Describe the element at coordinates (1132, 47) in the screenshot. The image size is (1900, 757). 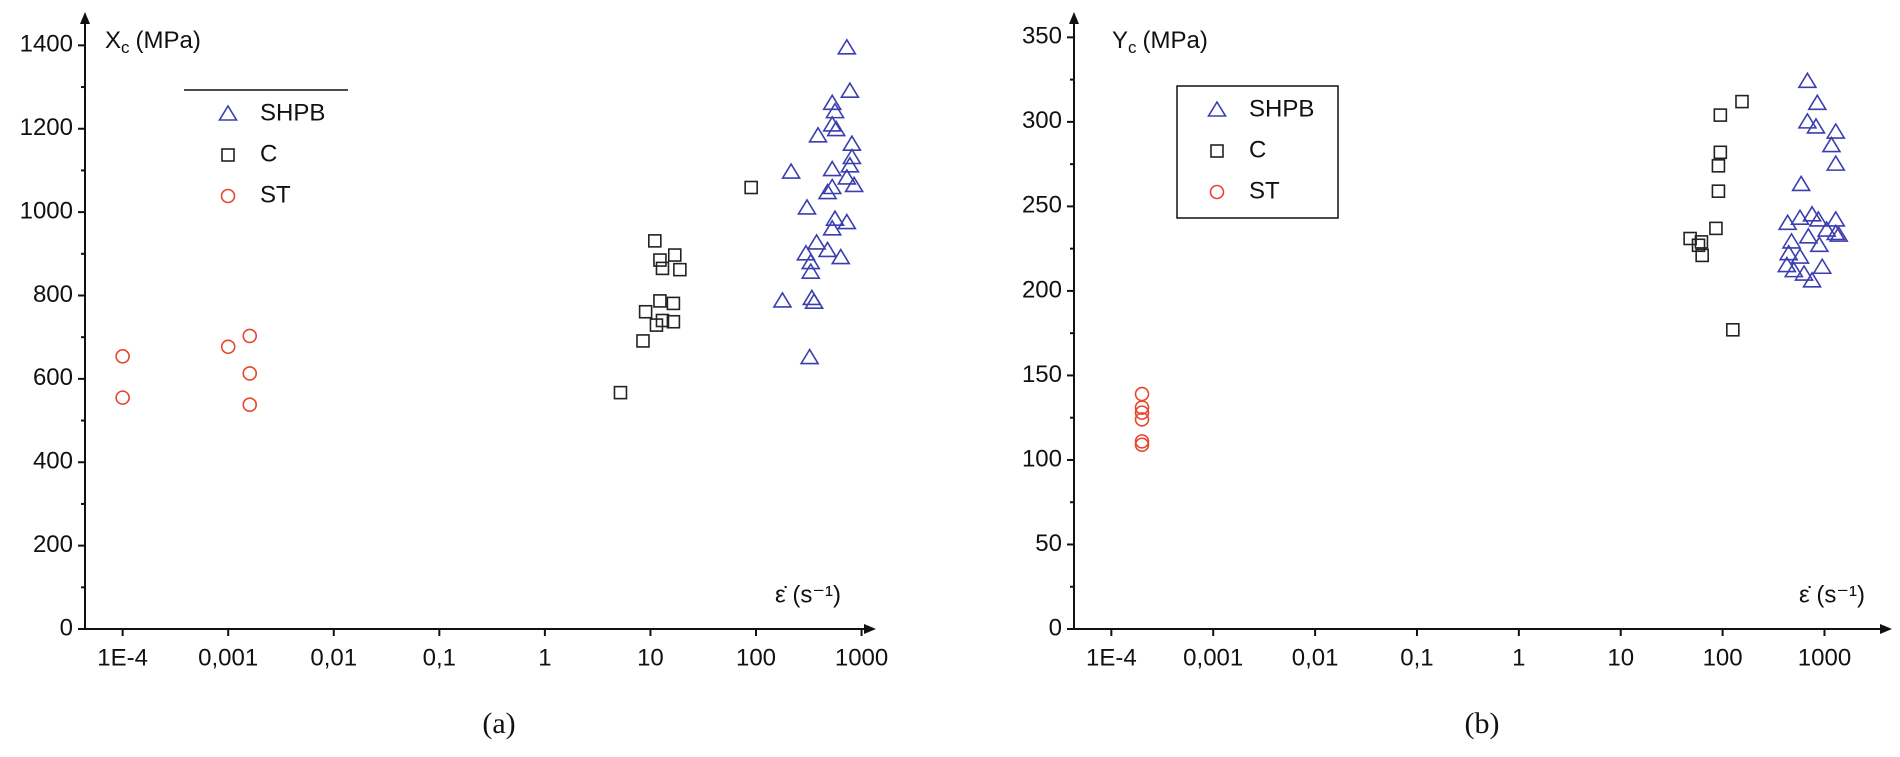
I see `y-label-sub: c` at that location.